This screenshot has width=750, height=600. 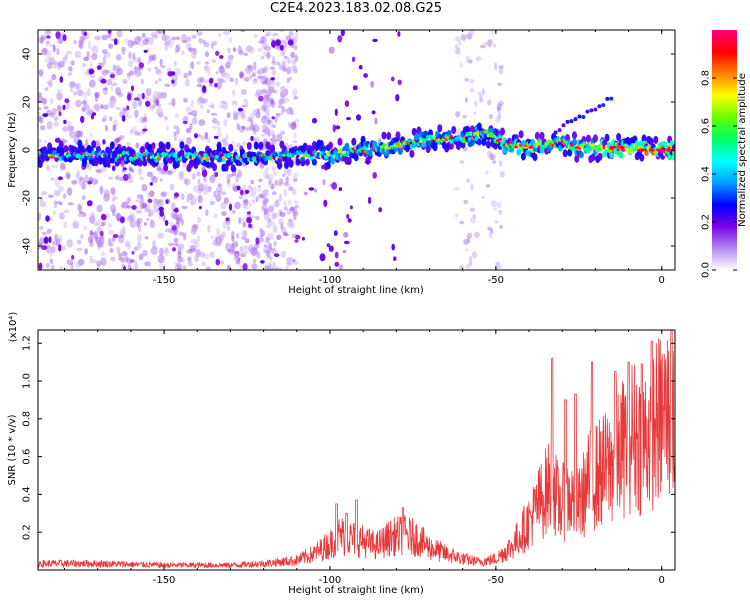 I want to click on snr-ytick-label: 1.0, so click(x=27, y=381).